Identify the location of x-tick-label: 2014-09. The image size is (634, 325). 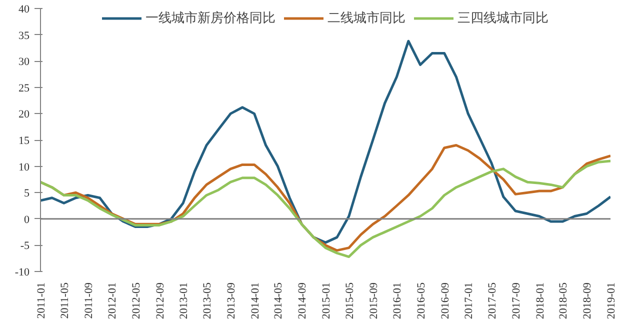
(302, 301).